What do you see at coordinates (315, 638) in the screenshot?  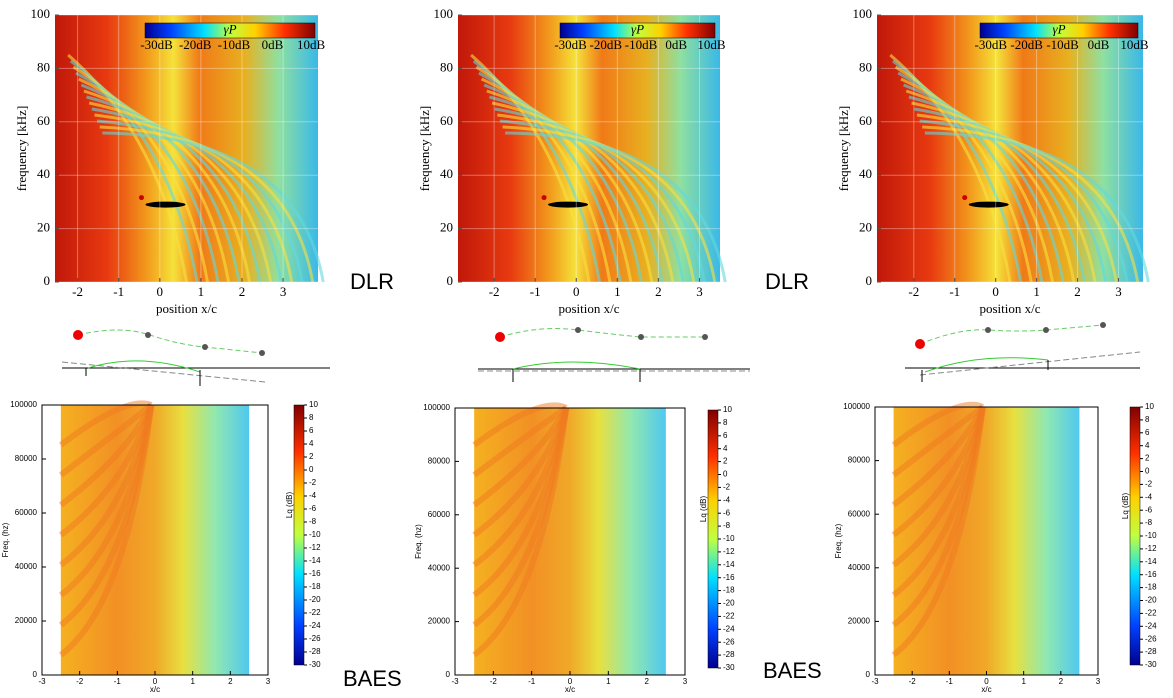 I see `colorbar-tick-label: -26` at bounding box center [315, 638].